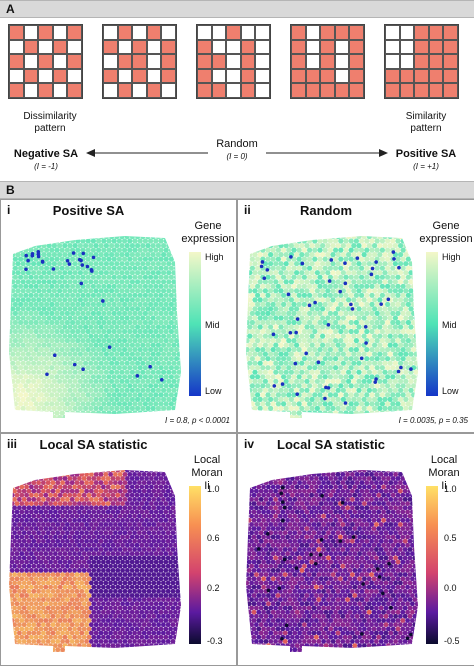 This screenshot has width=474, height=666. What do you see at coordinates (332, 322) in the screenshot?
I see `random-tissue-map` at bounding box center [332, 322].